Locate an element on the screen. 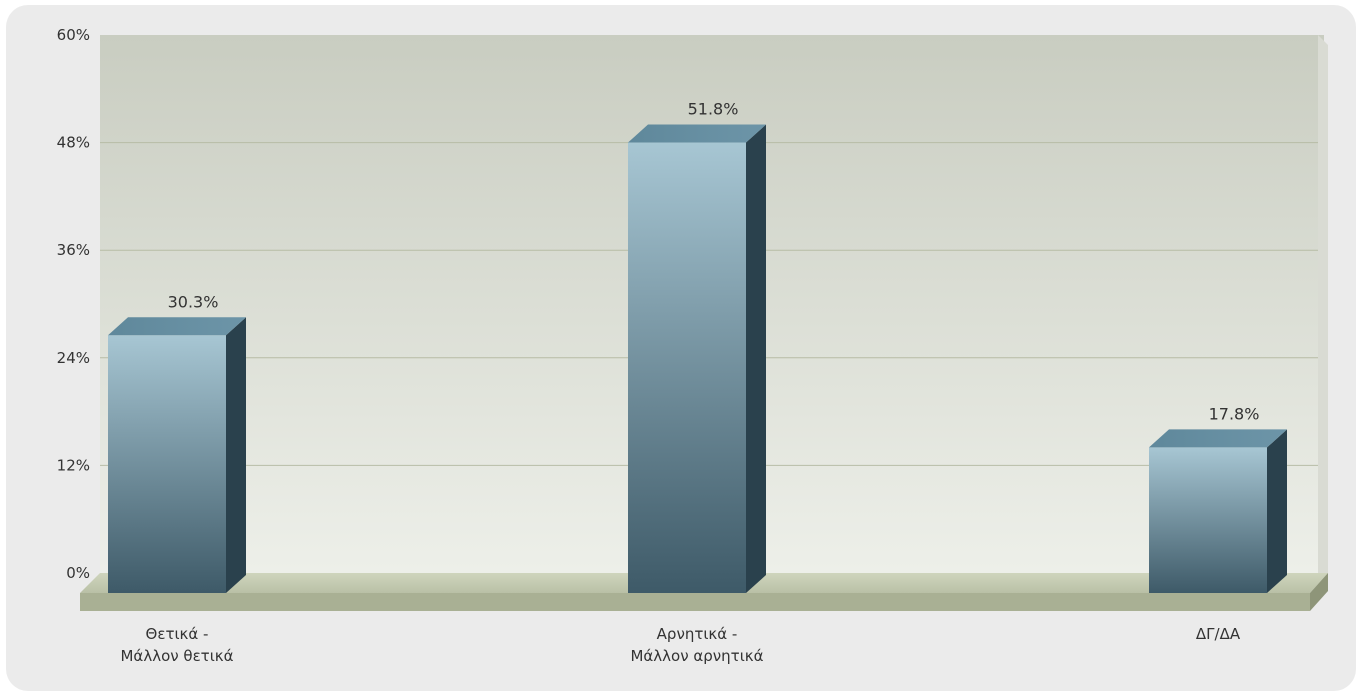 The image size is (1363, 697). data-label: 30.3% is located at coordinates (193, 301).